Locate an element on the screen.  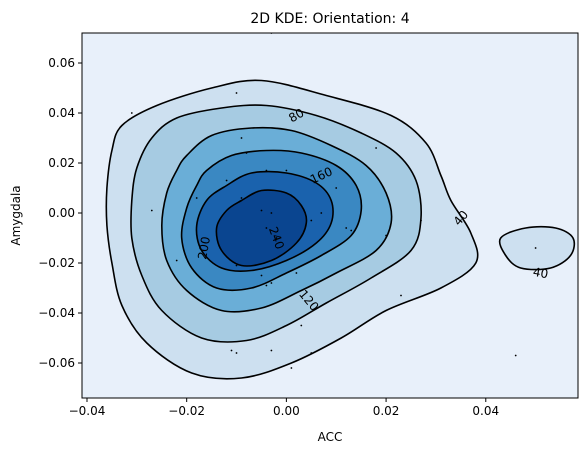
svg-text: 200 is located at coordinates (204, 248).